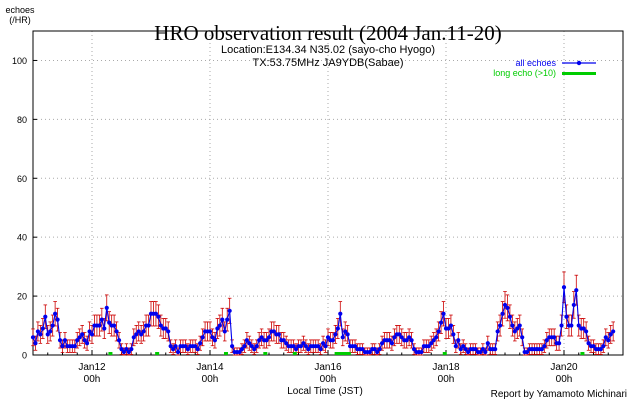 The height and width of the screenshot is (400, 640). I want to click on x-tick-label-date: Jan14, so click(210, 367).